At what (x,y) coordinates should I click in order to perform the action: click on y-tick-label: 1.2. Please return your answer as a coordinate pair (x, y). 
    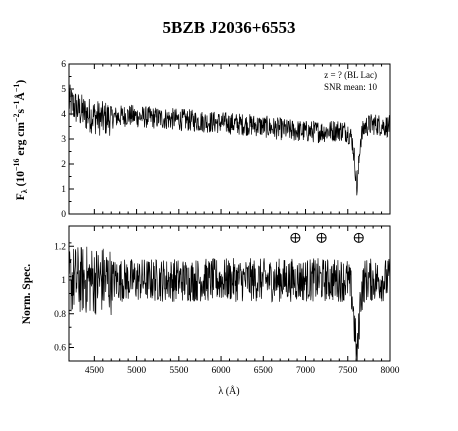
    Looking at the image, I should click on (60, 247).